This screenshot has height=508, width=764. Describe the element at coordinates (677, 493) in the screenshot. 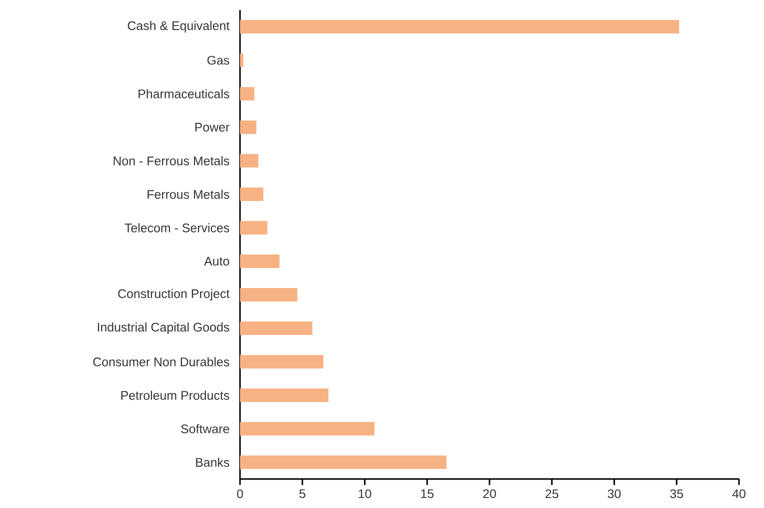

I see `x-tick-label: 35` at that location.